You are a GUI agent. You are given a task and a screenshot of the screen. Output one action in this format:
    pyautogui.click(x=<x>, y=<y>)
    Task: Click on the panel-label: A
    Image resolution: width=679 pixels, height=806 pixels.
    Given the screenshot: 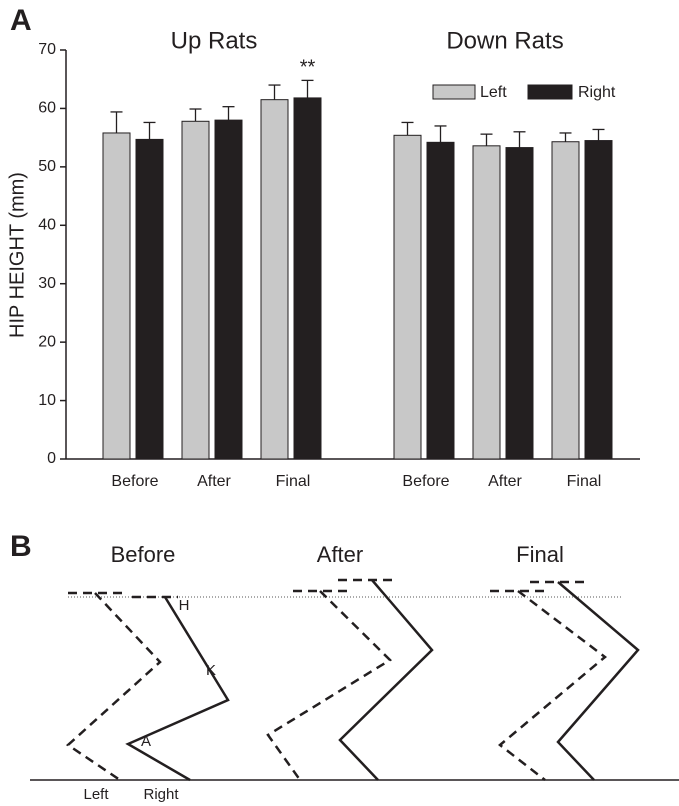 What is the action you would take?
    pyautogui.click(x=21, y=20)
    